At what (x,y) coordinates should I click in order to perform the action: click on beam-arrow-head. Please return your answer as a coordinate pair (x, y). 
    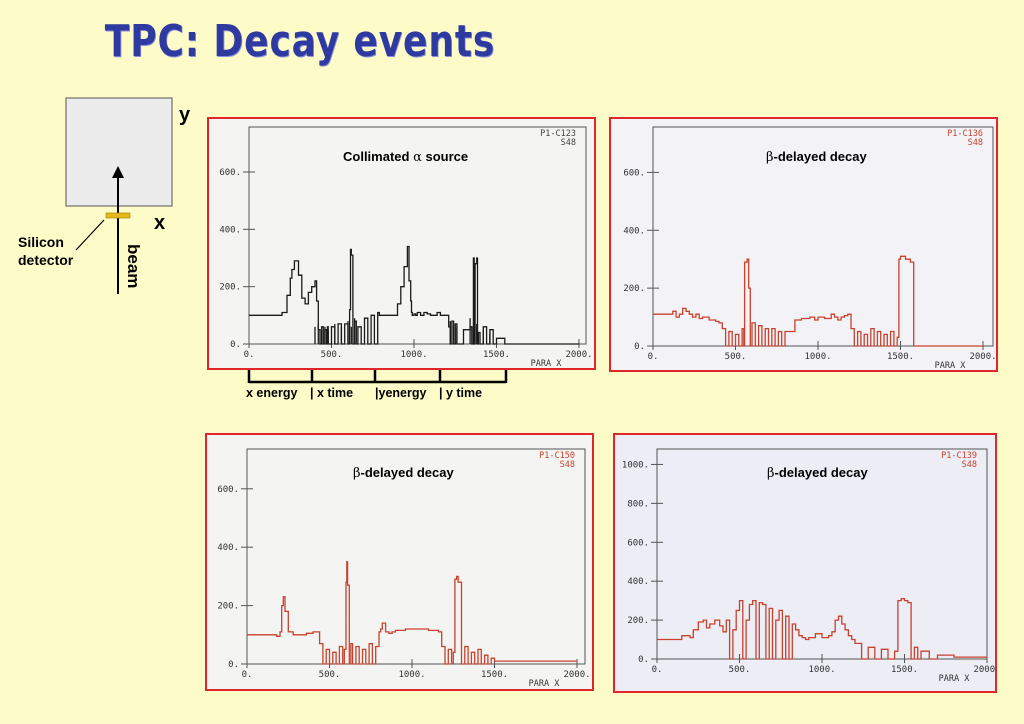
    Looking at the image, I should click on (118, 172).